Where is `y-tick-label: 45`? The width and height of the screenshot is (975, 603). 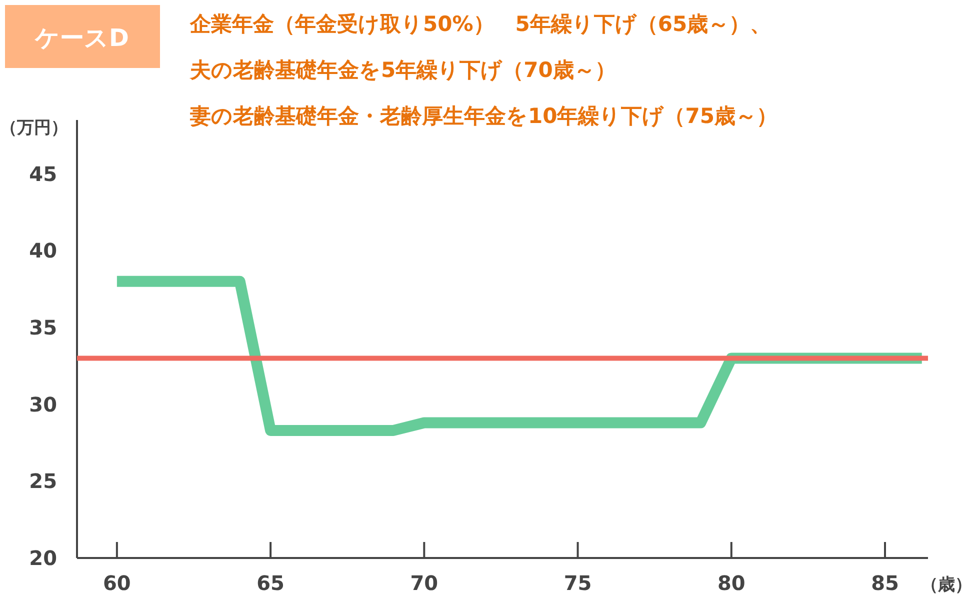 y-tick-label: 45 is located at coordinates (43, 174).